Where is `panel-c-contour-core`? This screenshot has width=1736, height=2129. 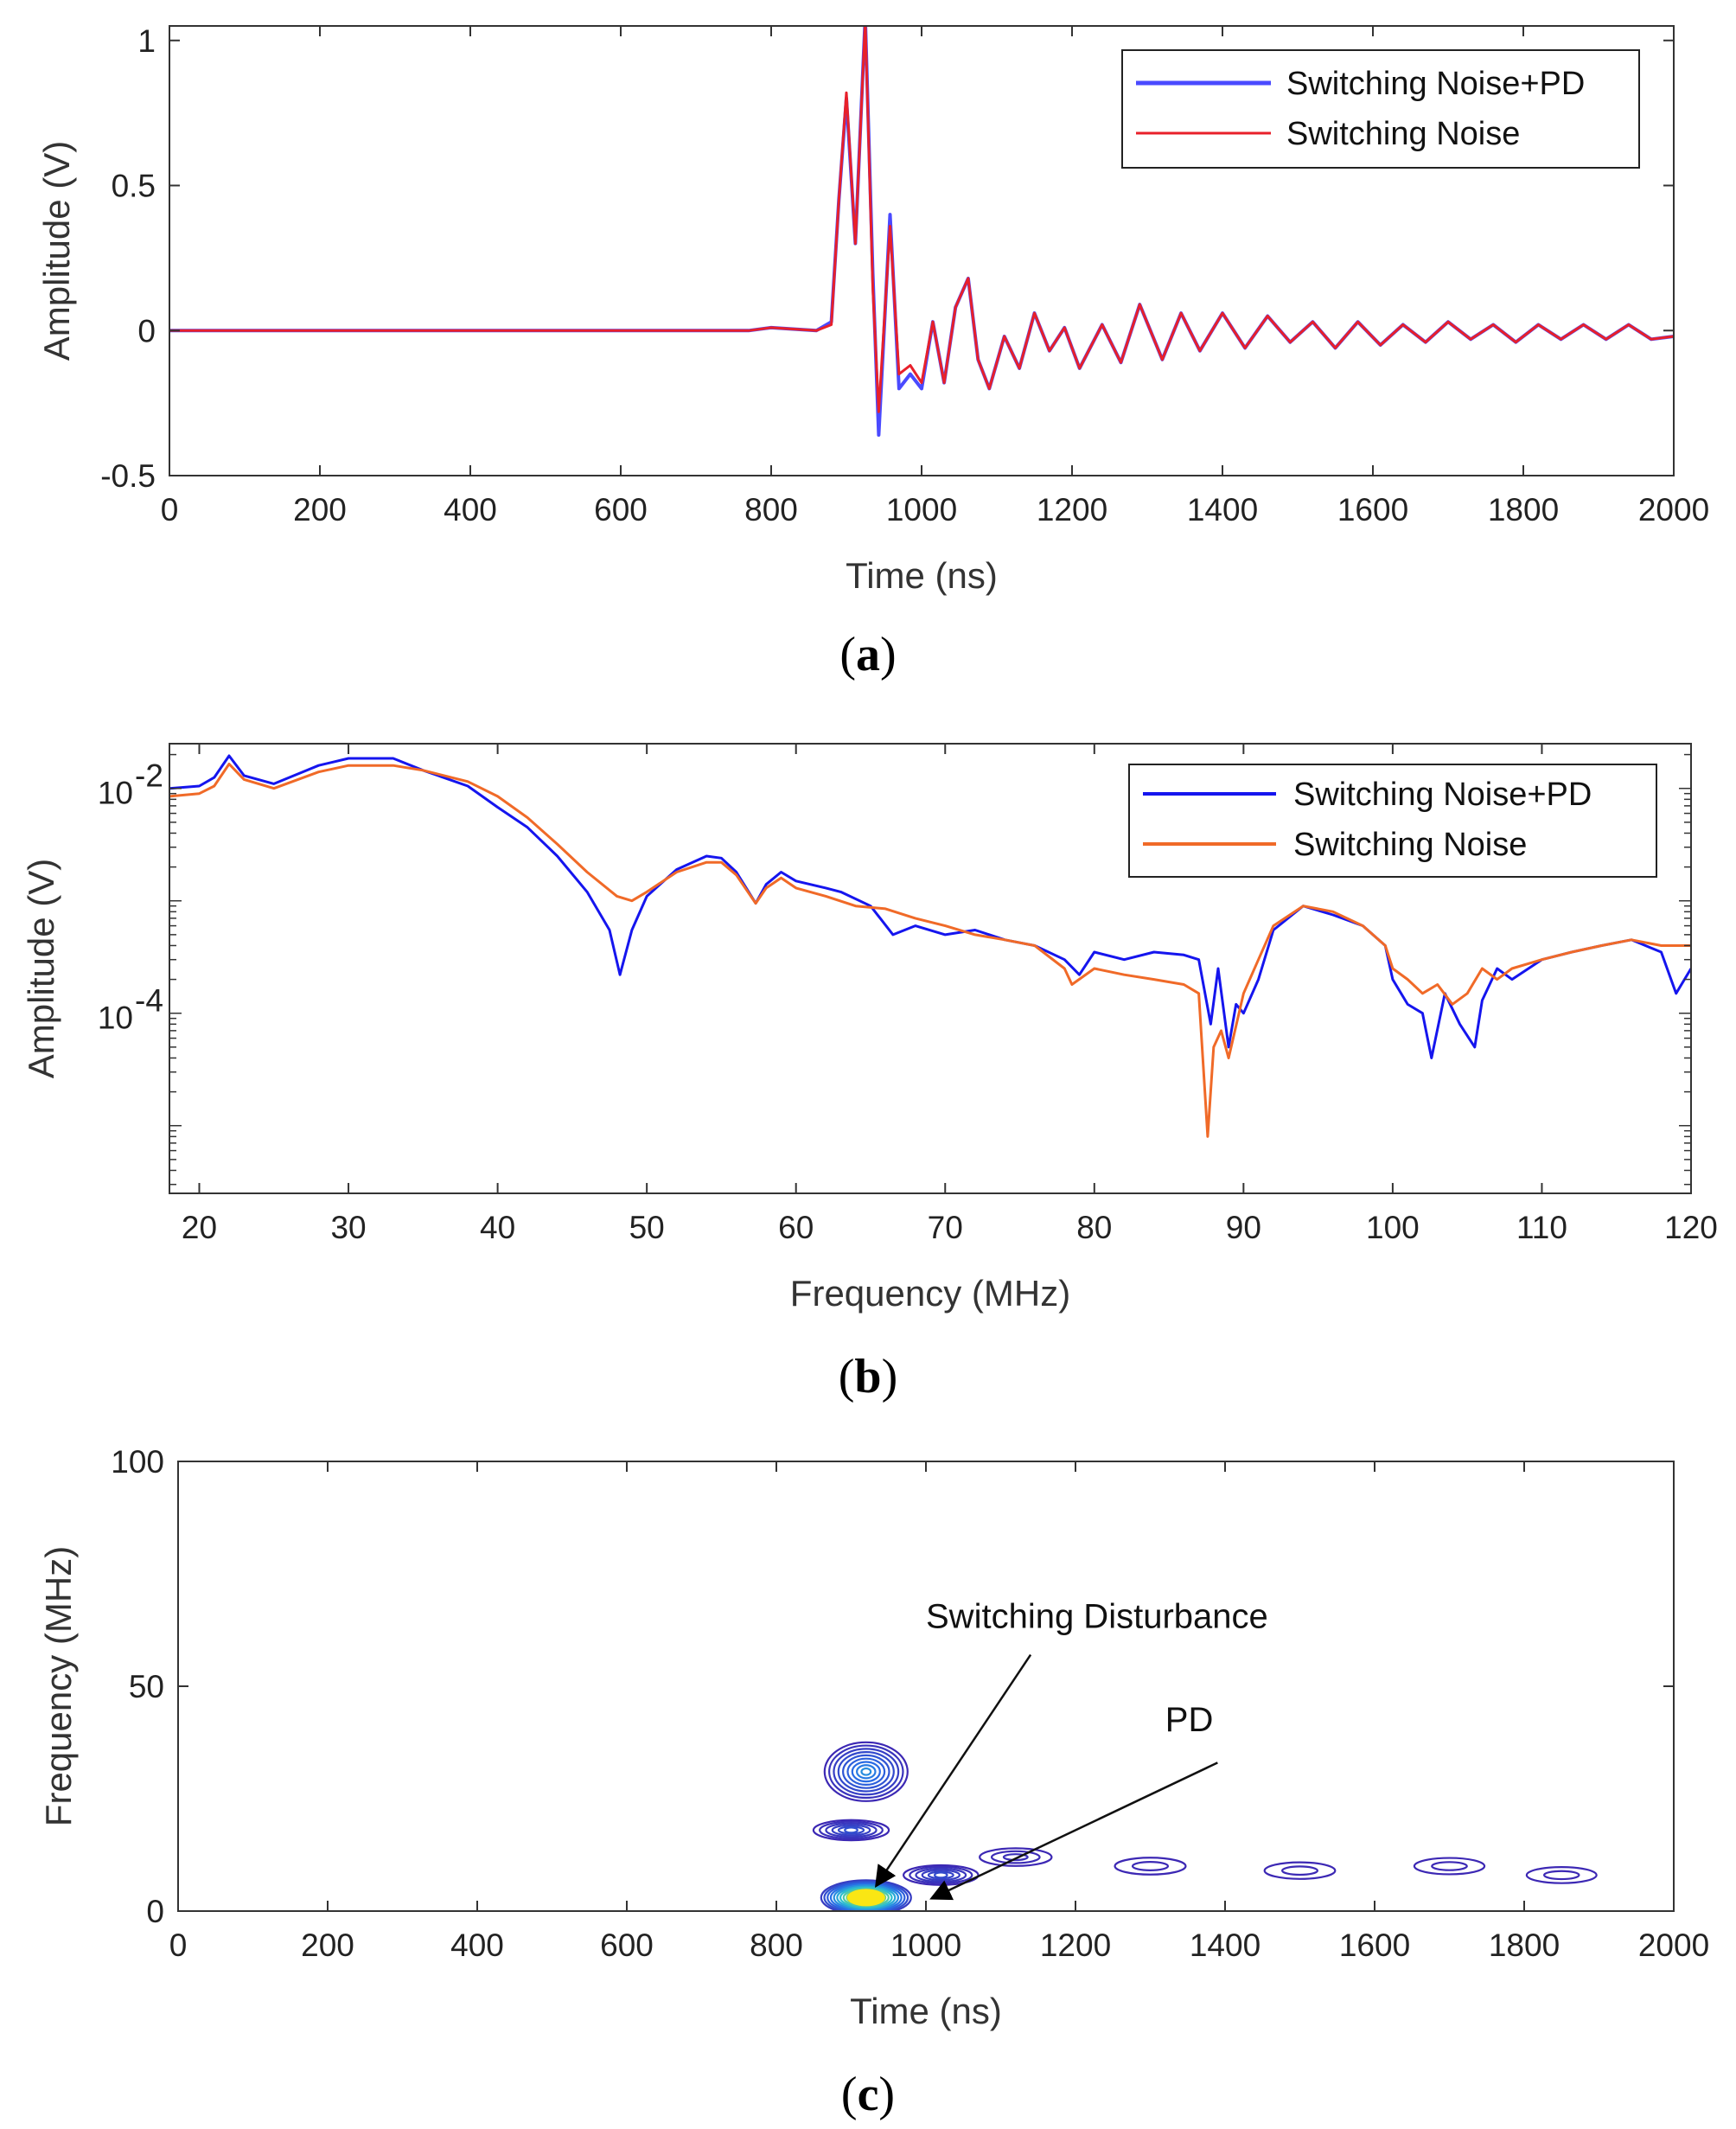
panel-c-contour-core is located at coordinates (865, 1898).